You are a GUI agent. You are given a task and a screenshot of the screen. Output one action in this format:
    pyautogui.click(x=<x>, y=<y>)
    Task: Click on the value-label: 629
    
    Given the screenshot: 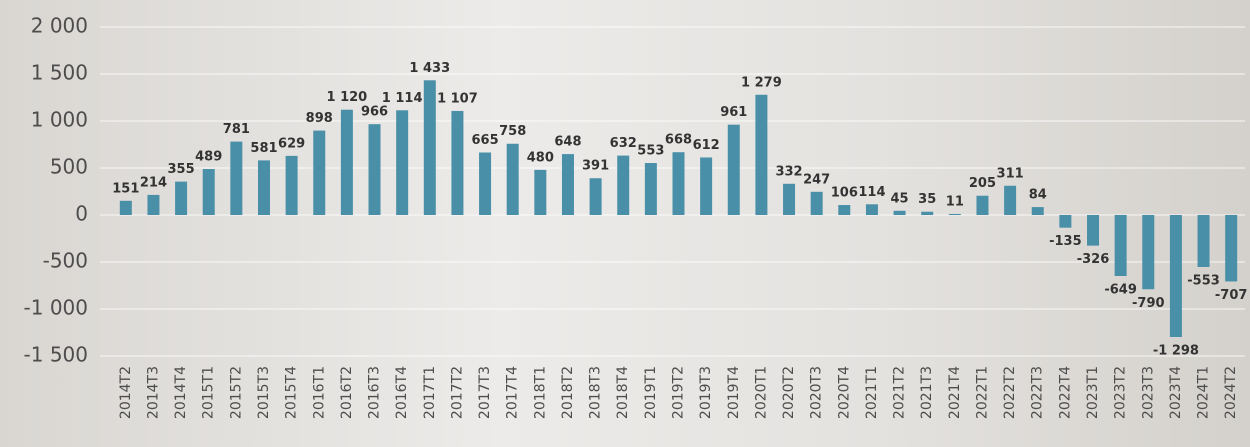 What is the action you would take?
    pyautogui.click(x=291, y=143)
    